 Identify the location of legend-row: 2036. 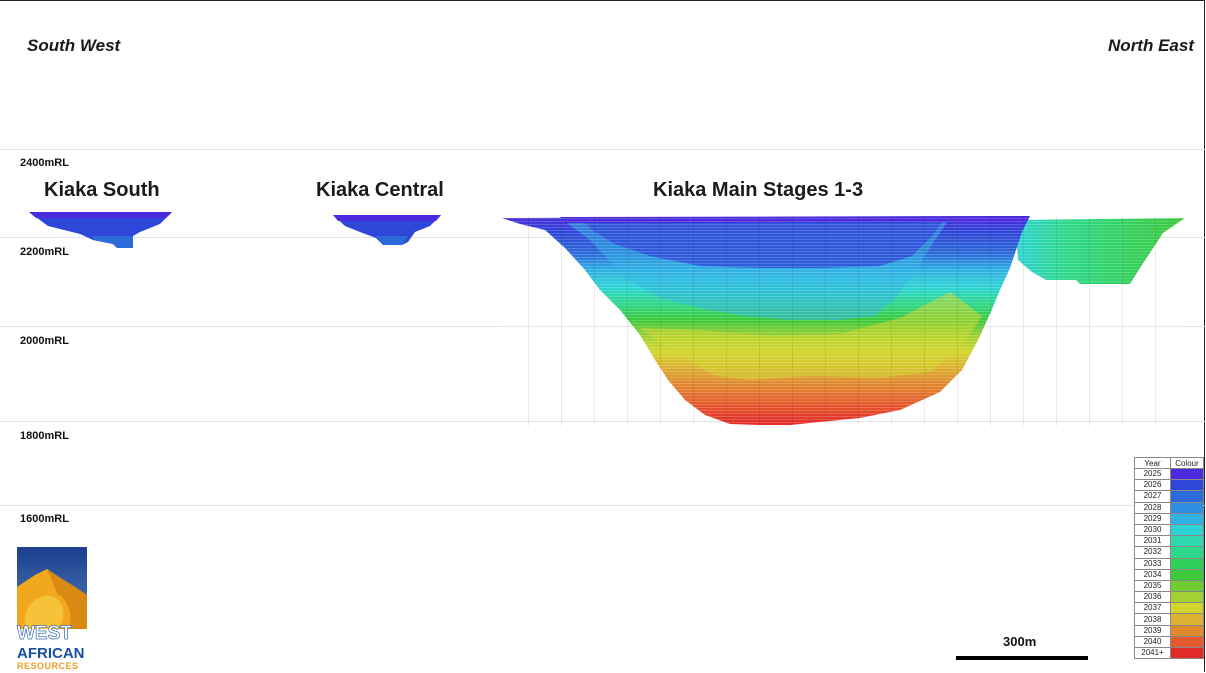
(1169, 597).